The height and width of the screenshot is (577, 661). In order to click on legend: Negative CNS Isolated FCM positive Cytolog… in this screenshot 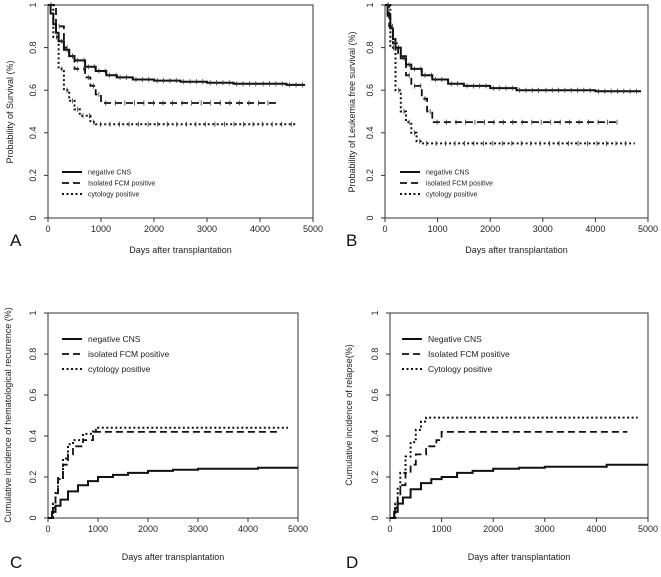, I will do `click(456, 354)`.